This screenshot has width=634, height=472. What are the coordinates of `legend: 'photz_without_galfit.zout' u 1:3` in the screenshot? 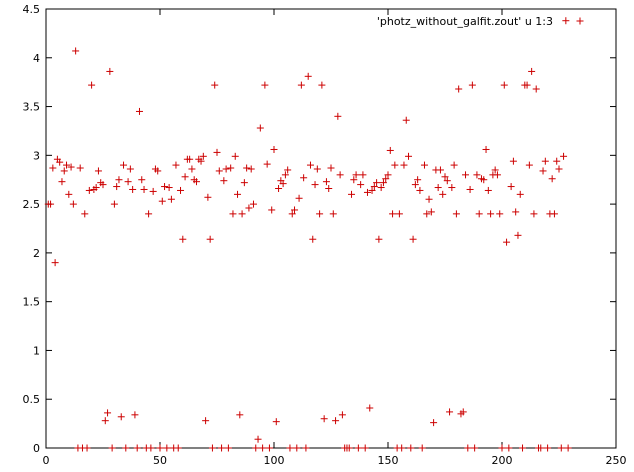 It's located at (480, 21).